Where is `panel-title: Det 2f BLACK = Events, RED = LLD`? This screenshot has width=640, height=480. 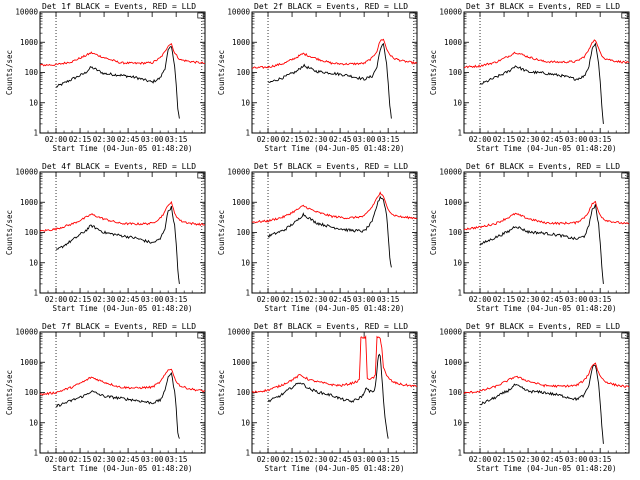
panel-title: Det 2f BLACK = Events, RED = LLD is located at coordinates (331, 6).